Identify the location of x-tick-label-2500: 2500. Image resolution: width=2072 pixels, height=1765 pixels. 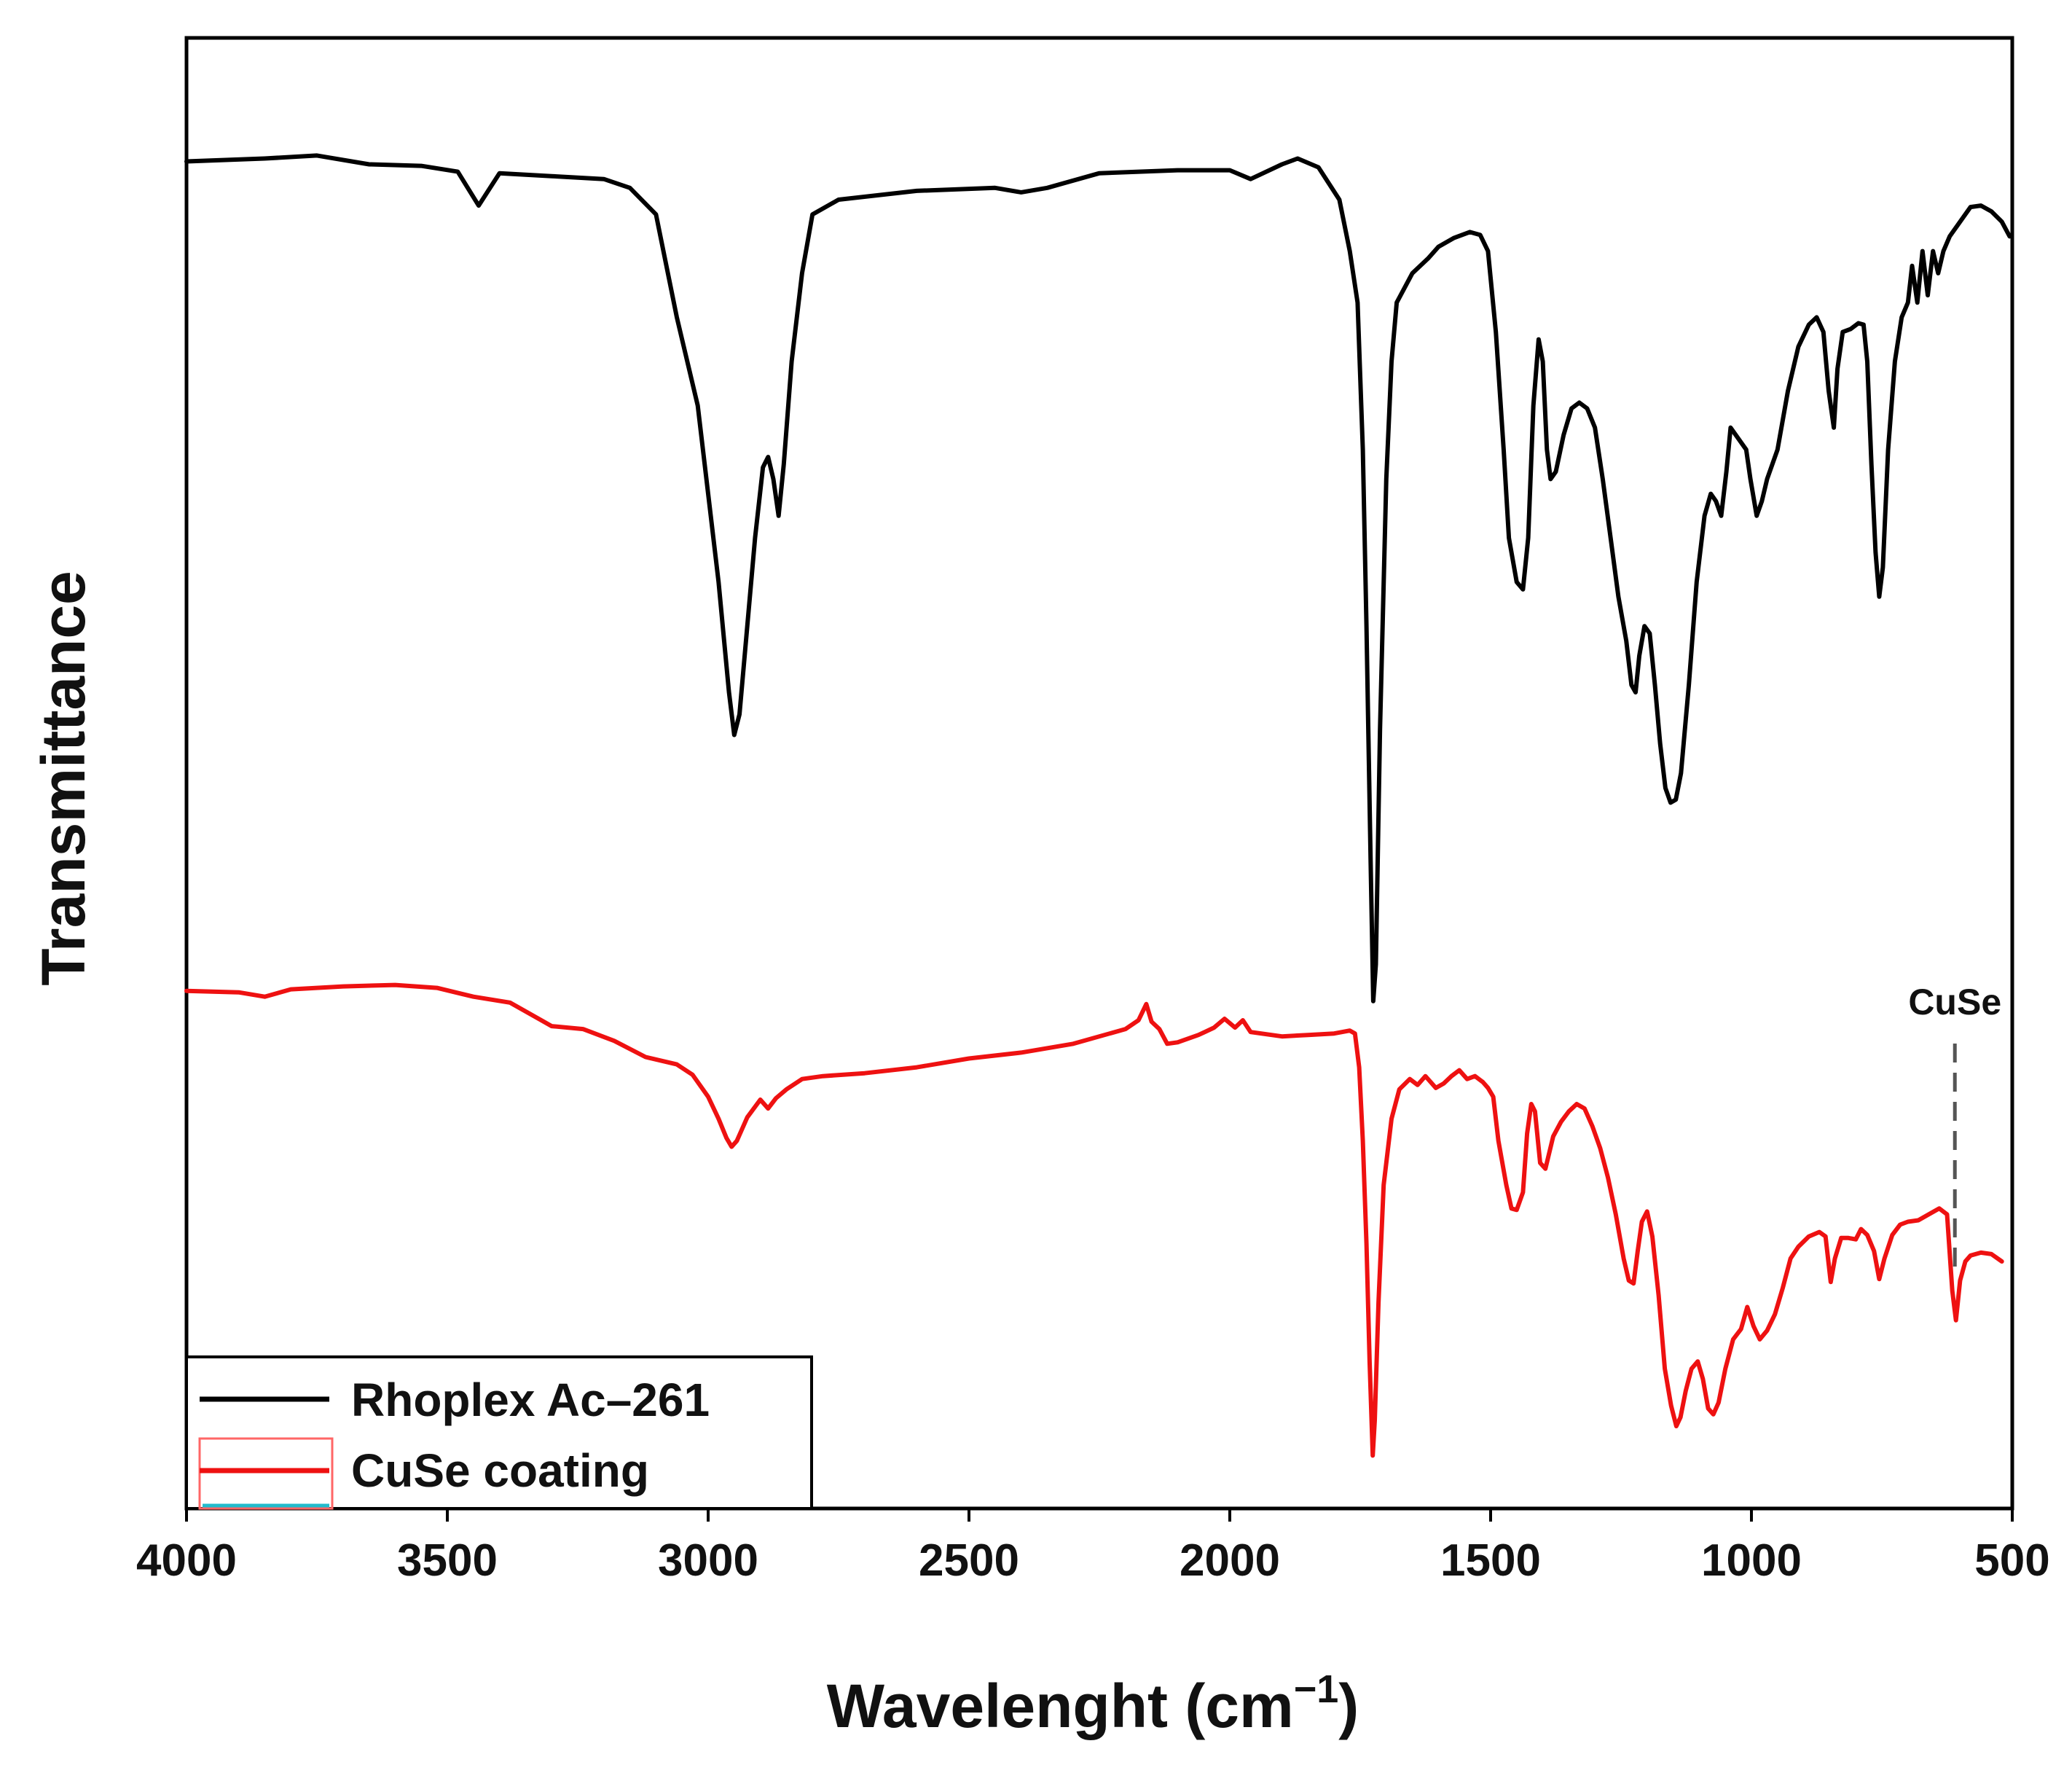
(969, 1561).